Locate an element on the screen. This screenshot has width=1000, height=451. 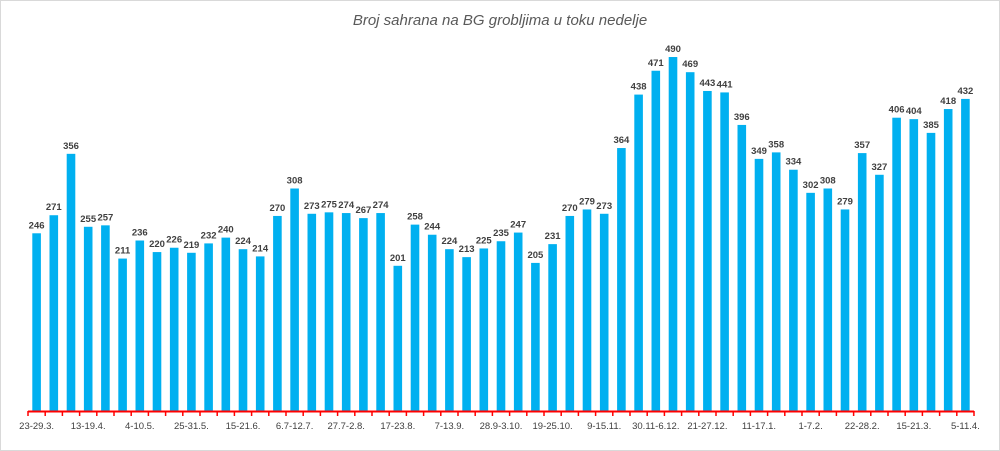
x-tick-label: 4-10.5. is located at coordinates (140, 426).